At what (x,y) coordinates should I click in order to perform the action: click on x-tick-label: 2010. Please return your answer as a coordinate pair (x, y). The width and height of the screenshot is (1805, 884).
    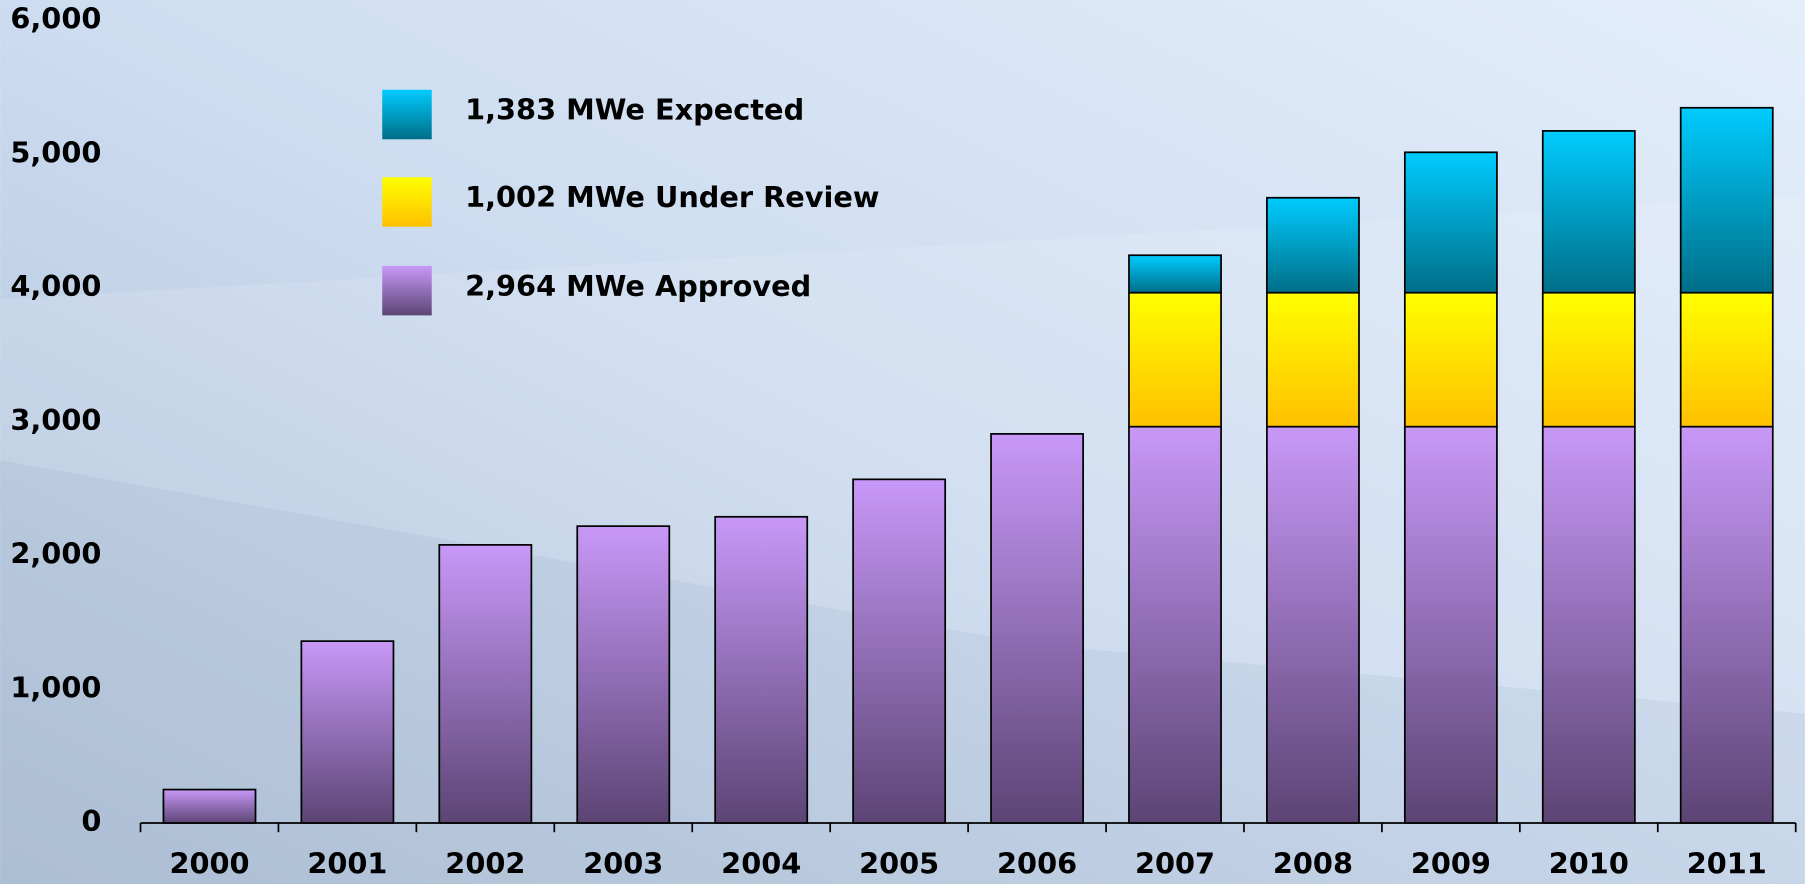
    Looking at the image, I should click on (1589, 864).